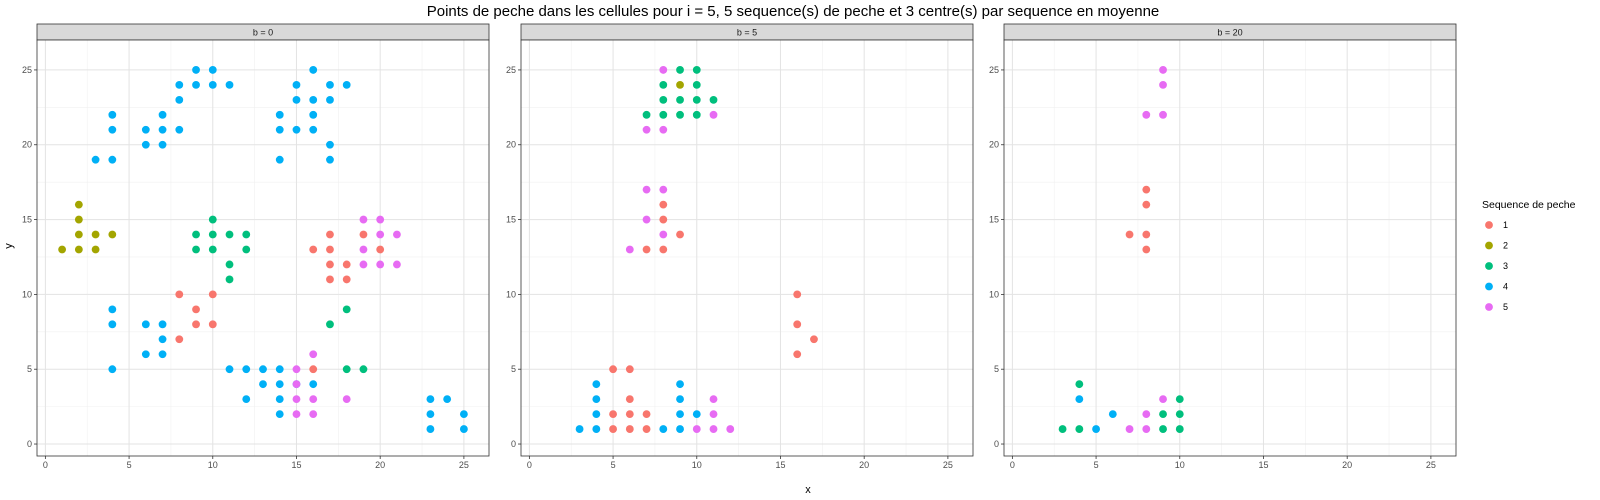  What do you see at coordinates (513, 444) in the screenshot?
I see `y-tick-label: 0` at bounding box center [513, 444].